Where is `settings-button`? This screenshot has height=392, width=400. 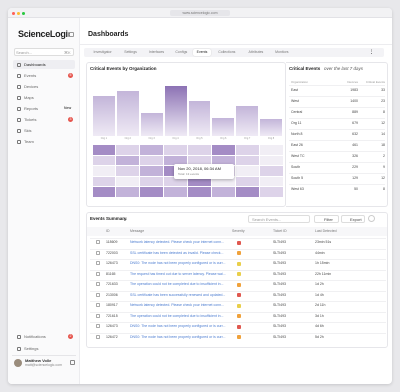
settings-button is located at coordinates (371, 218).